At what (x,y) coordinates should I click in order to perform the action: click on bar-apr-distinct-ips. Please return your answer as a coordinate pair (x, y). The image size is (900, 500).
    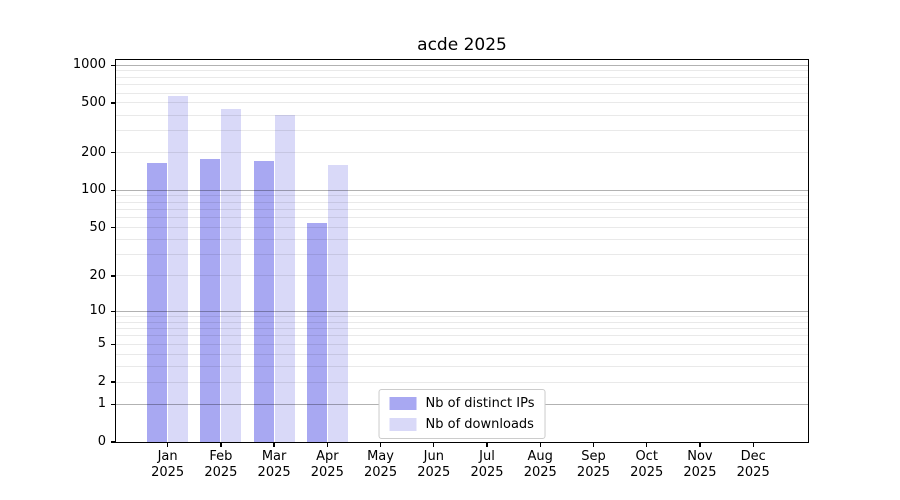
    Looking at the image, I should click on (316, 332).